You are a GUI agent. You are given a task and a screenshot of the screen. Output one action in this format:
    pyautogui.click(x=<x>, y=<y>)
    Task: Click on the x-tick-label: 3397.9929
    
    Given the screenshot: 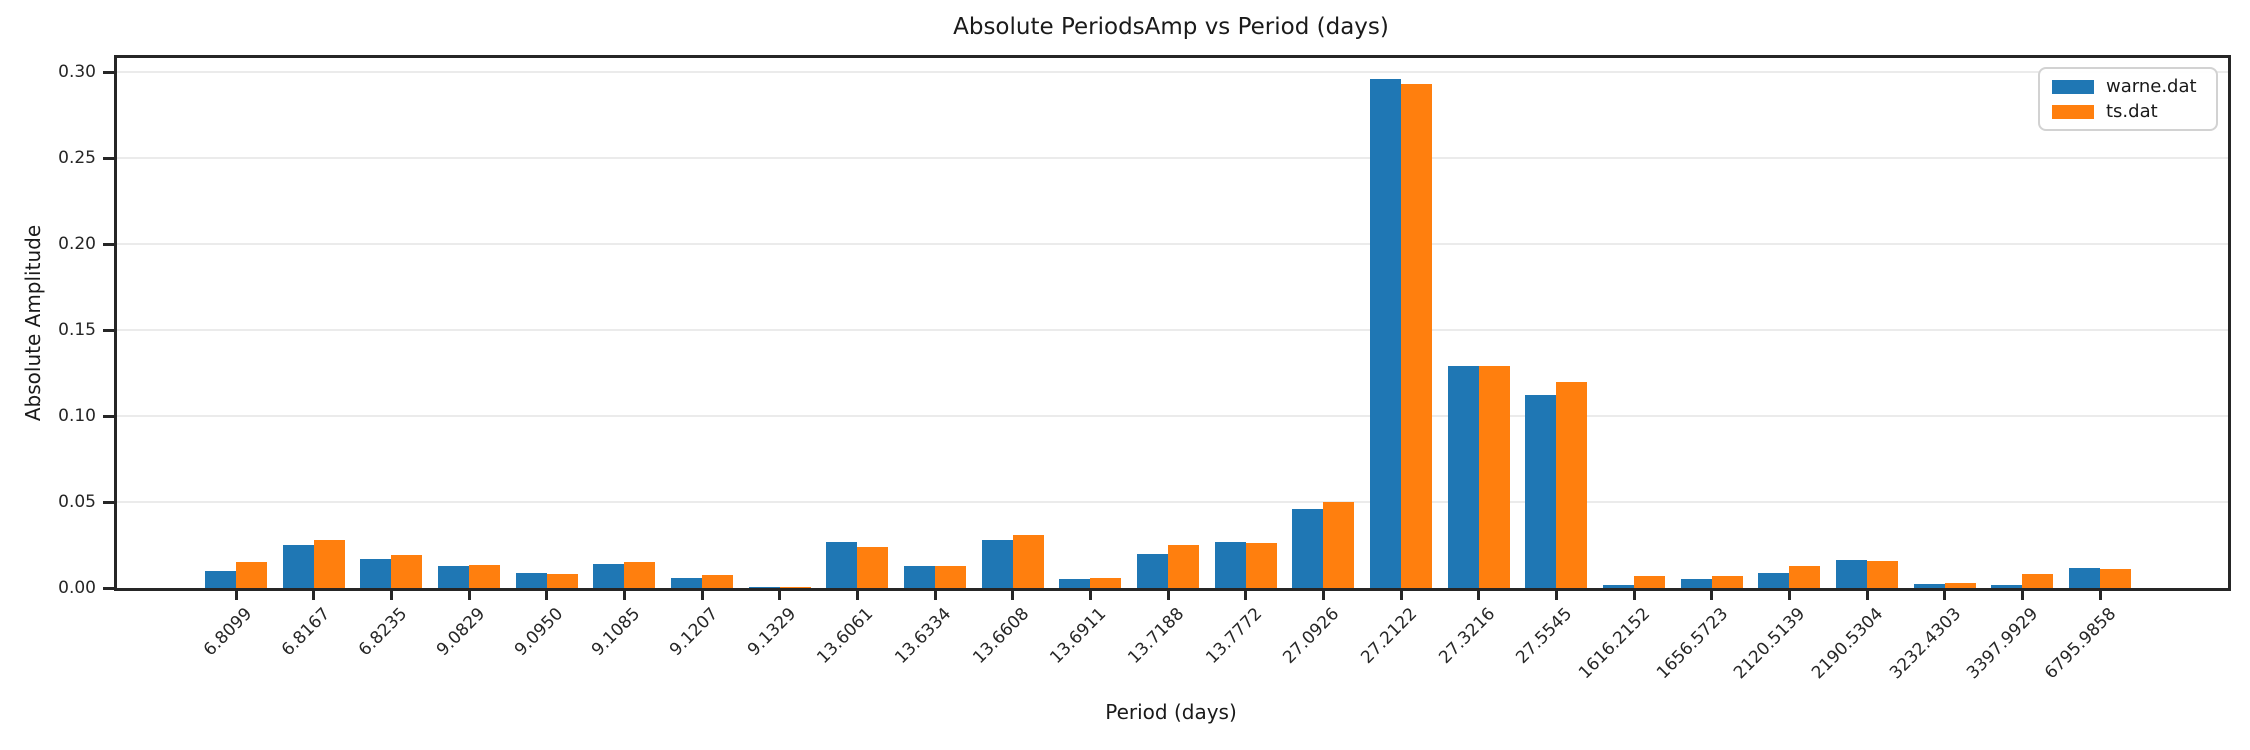 What is the action you would take?
    pyautogui.click(x=2003, y=644)
    